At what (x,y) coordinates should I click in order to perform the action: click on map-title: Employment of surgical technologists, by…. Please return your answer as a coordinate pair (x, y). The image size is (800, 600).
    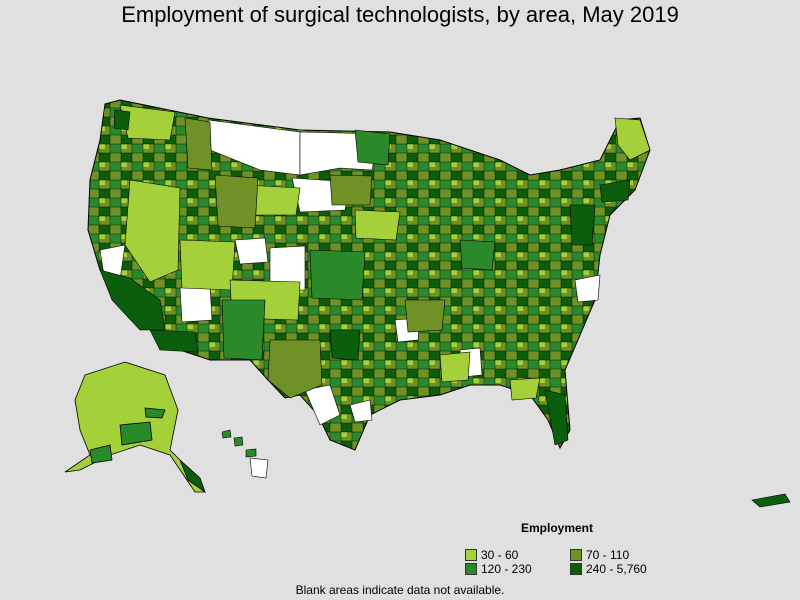
    Looking at the image, I should click on (400, 14).